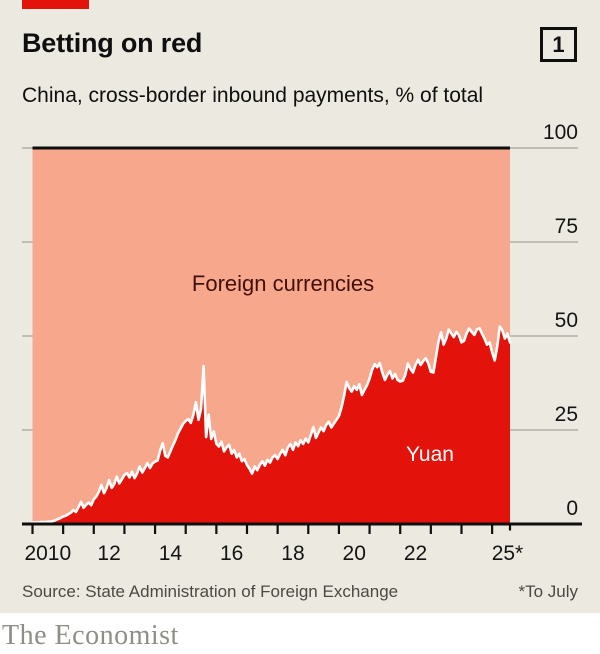 This screenshot has height=654, width=600. Describe the element at coordinates (90, 635) in the screenshot. I see `economist-wordmark: The Economist` at that location.